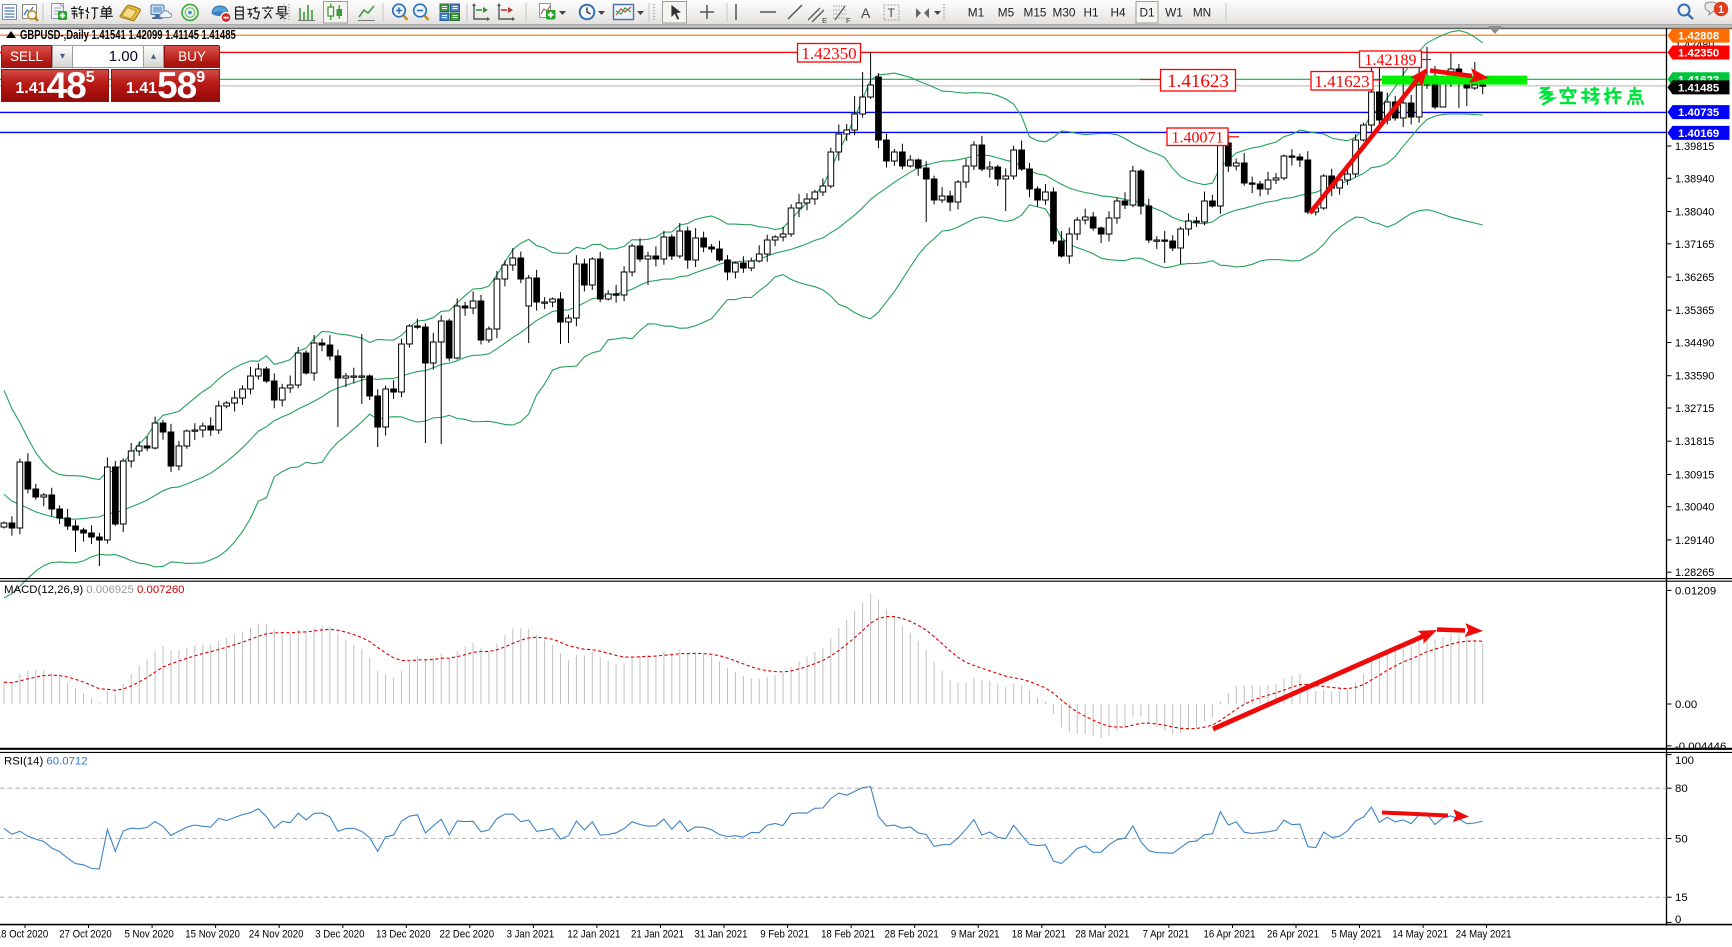 The image size is (1732, 947). Describe the element at coordinates (1699, 113) in the screenshot. I see `svg-text: 1.40735` at that location.